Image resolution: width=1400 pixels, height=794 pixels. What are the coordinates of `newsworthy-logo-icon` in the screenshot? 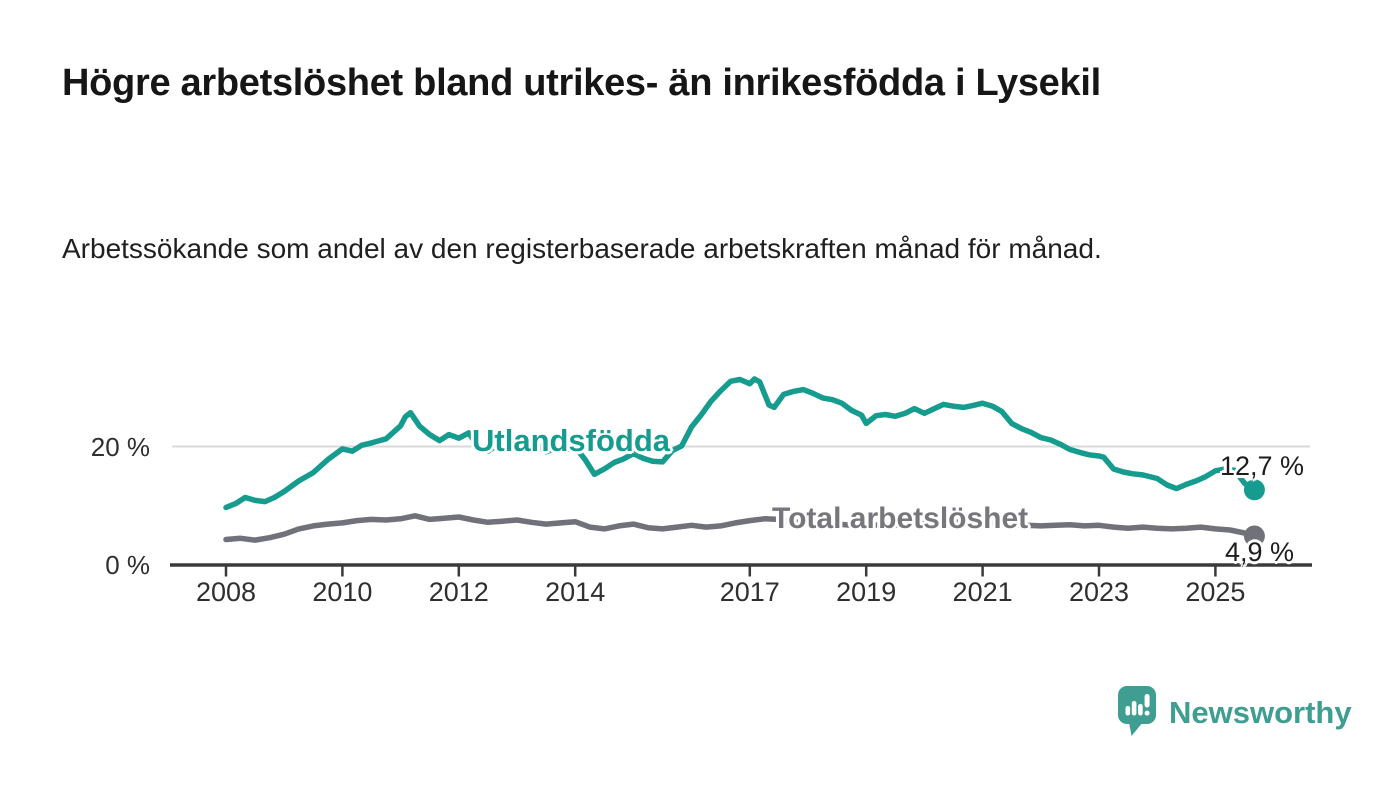 It's located at (1137, 711).